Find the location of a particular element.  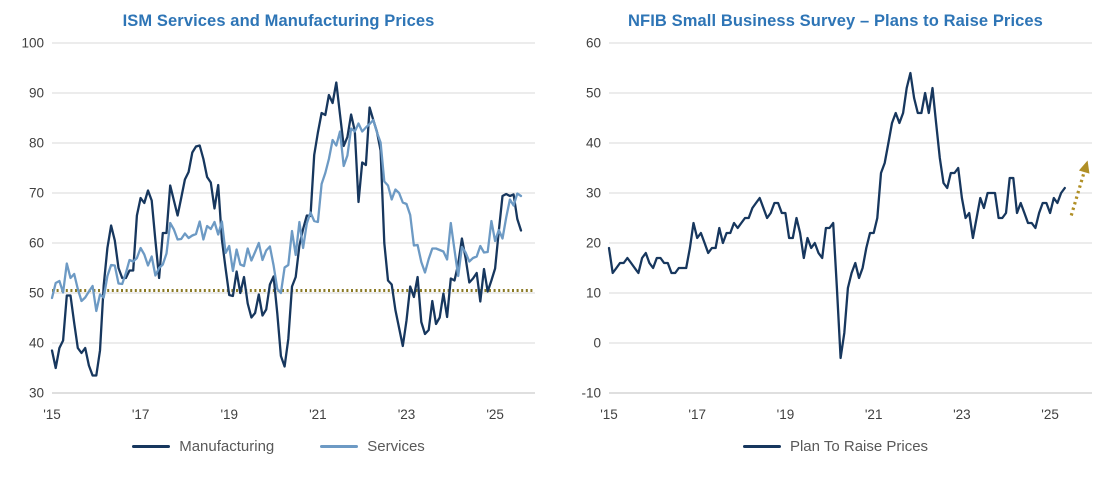

plan-to-raise-prices-legend-label: Plan To Raise Prices is located at coordinates (859, 446).